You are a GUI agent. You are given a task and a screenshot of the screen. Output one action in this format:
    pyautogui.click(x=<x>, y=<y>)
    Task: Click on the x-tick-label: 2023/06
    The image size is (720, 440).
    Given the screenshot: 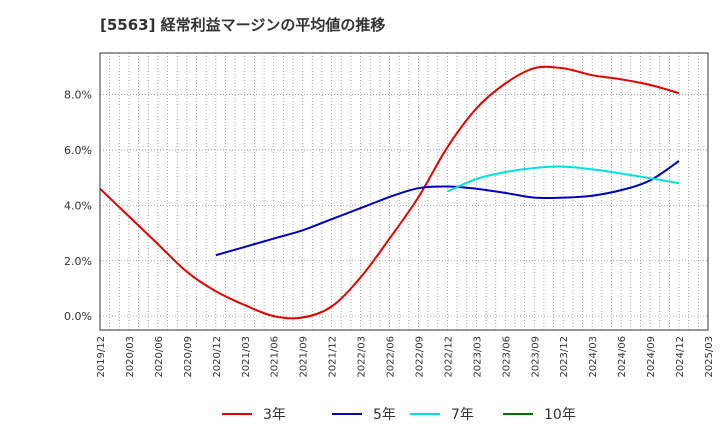 What is the action you would take?
    pyautogui.click(x=506, y=357)
    